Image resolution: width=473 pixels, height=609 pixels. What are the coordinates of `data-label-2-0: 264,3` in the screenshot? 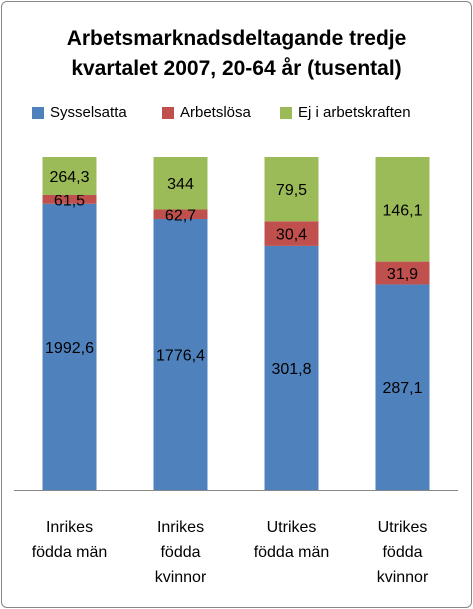 It's located at (69, 177).